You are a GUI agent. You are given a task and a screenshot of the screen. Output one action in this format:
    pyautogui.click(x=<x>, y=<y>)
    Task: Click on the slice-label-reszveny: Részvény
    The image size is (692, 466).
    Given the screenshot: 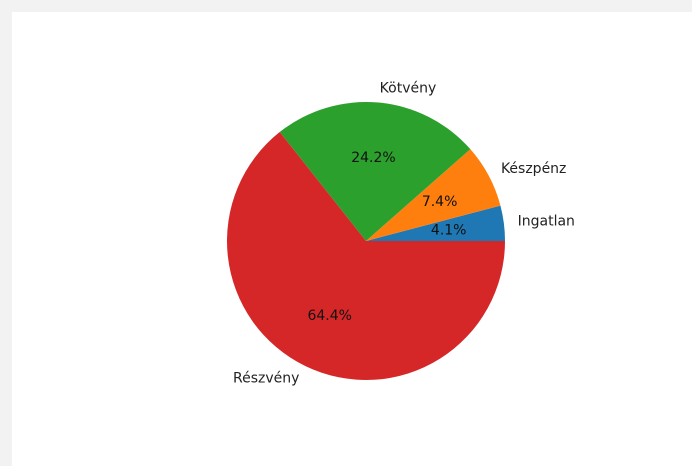 What is the action you would take?
    pyautogui.click(x=266, y=379)
    